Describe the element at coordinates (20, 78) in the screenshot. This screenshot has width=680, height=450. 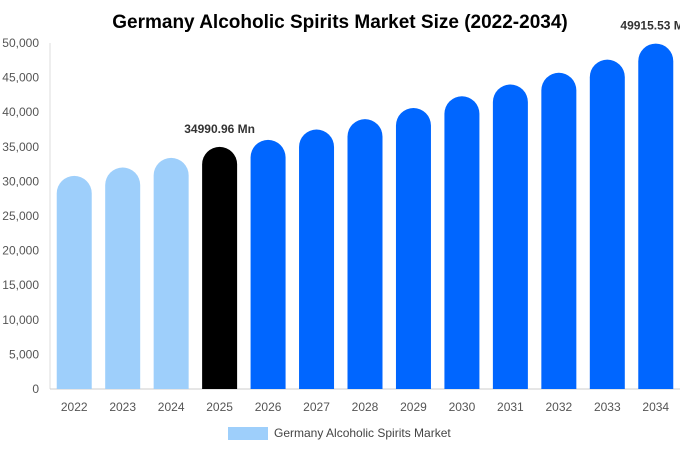
I see `y-tick-label: 45,000` at that location.